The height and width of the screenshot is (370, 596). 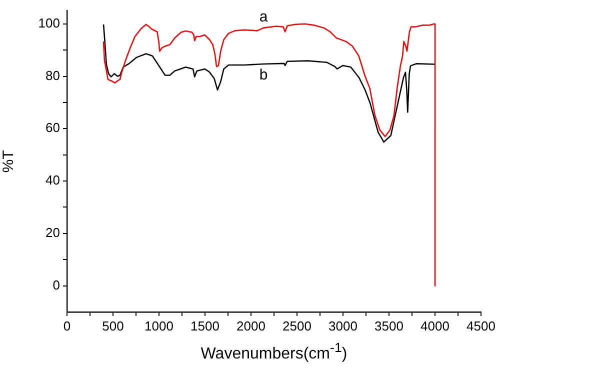 What do you see at coordinates (53, 232) in the screenshot?
I see `y-tick-label: 20` at bounding box center [53, 232].